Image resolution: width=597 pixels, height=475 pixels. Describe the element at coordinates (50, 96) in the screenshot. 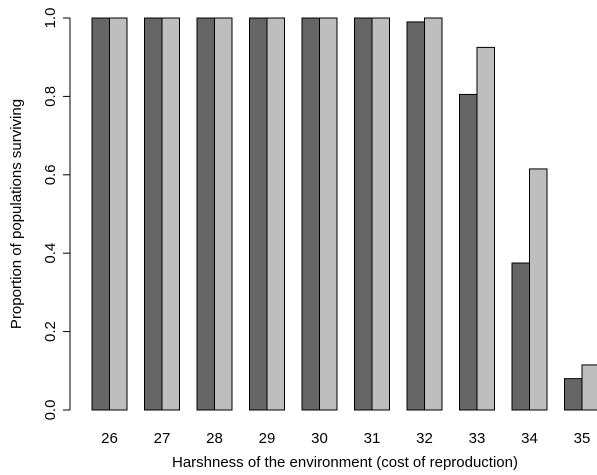

I see `y-tick-label: 0.8` at that location.